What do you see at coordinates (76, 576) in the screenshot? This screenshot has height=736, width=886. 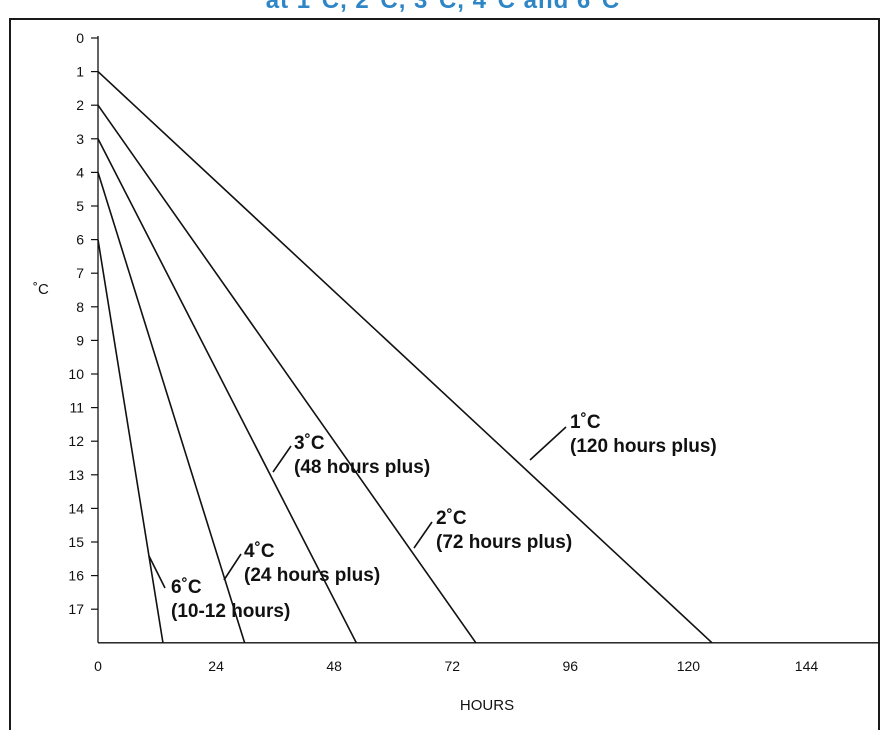 I see `y-tick-label: 16` at bounding box center [76, 576].